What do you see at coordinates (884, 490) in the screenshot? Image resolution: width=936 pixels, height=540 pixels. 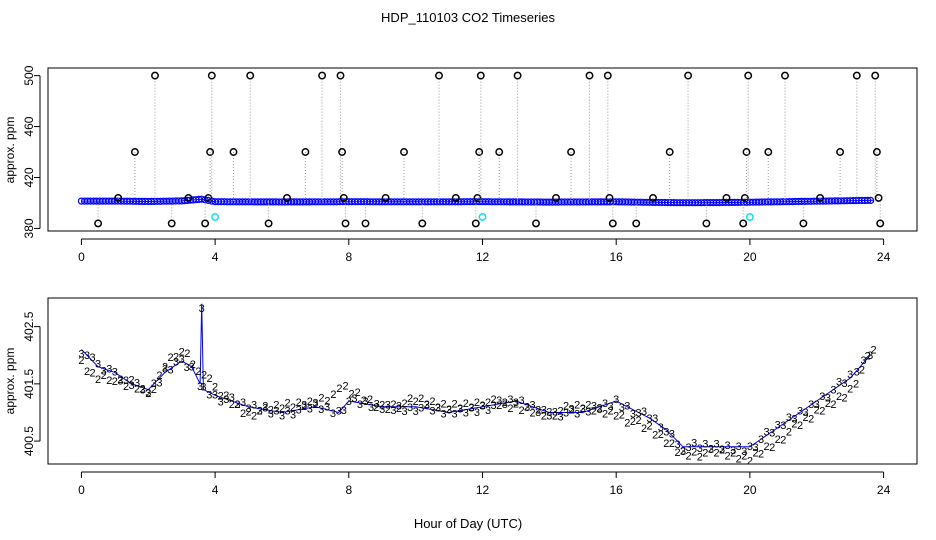 I see `bottom-x-tick-label: 24` at bounding box center [884, 490].